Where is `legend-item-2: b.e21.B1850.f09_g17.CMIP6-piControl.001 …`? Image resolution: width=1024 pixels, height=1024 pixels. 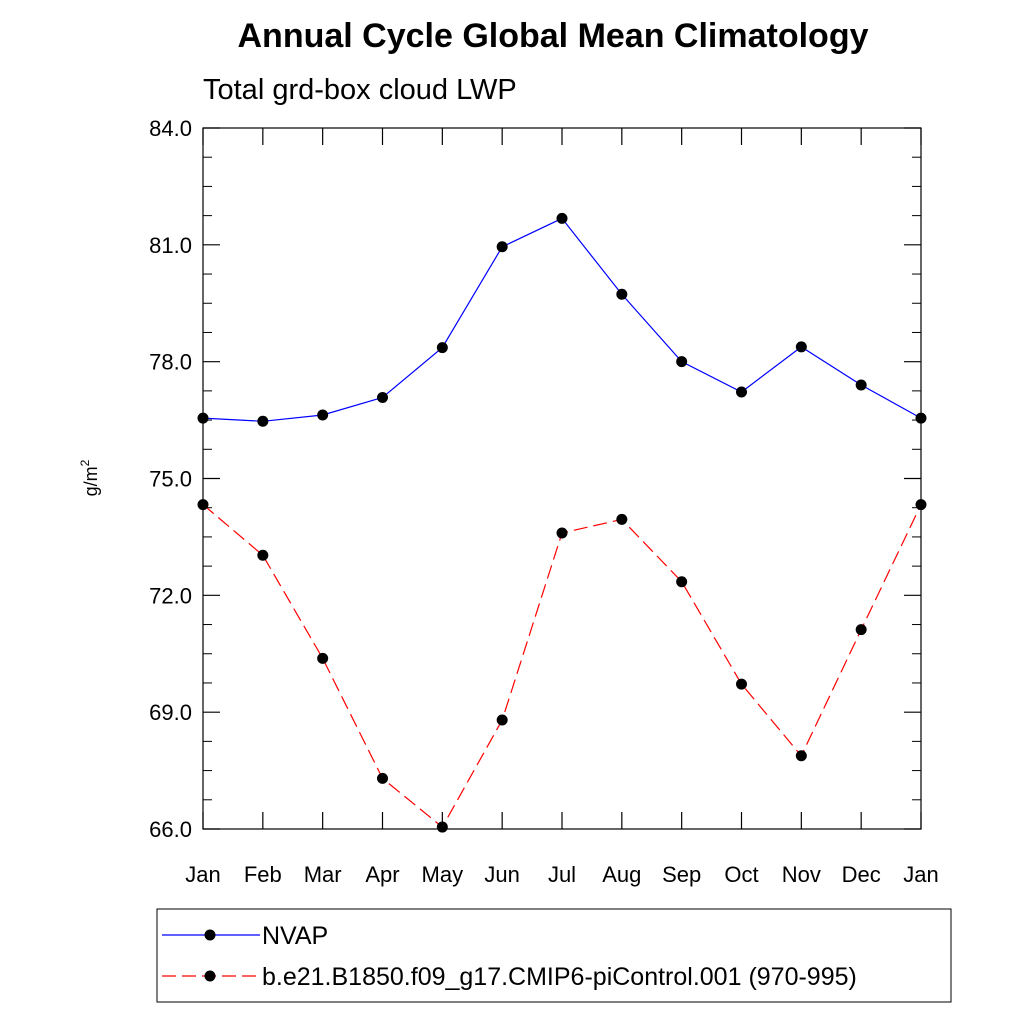 legend-item-2: b.e21.B1850.f09_g17.CMIP6-piControl.001 … is located at coordinates (509, 977).